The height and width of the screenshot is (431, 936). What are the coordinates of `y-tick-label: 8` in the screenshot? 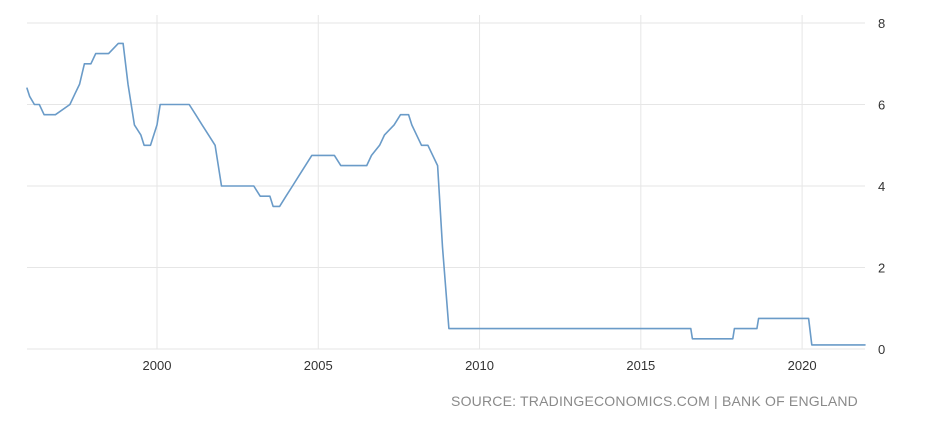 It's located at (881, 23).